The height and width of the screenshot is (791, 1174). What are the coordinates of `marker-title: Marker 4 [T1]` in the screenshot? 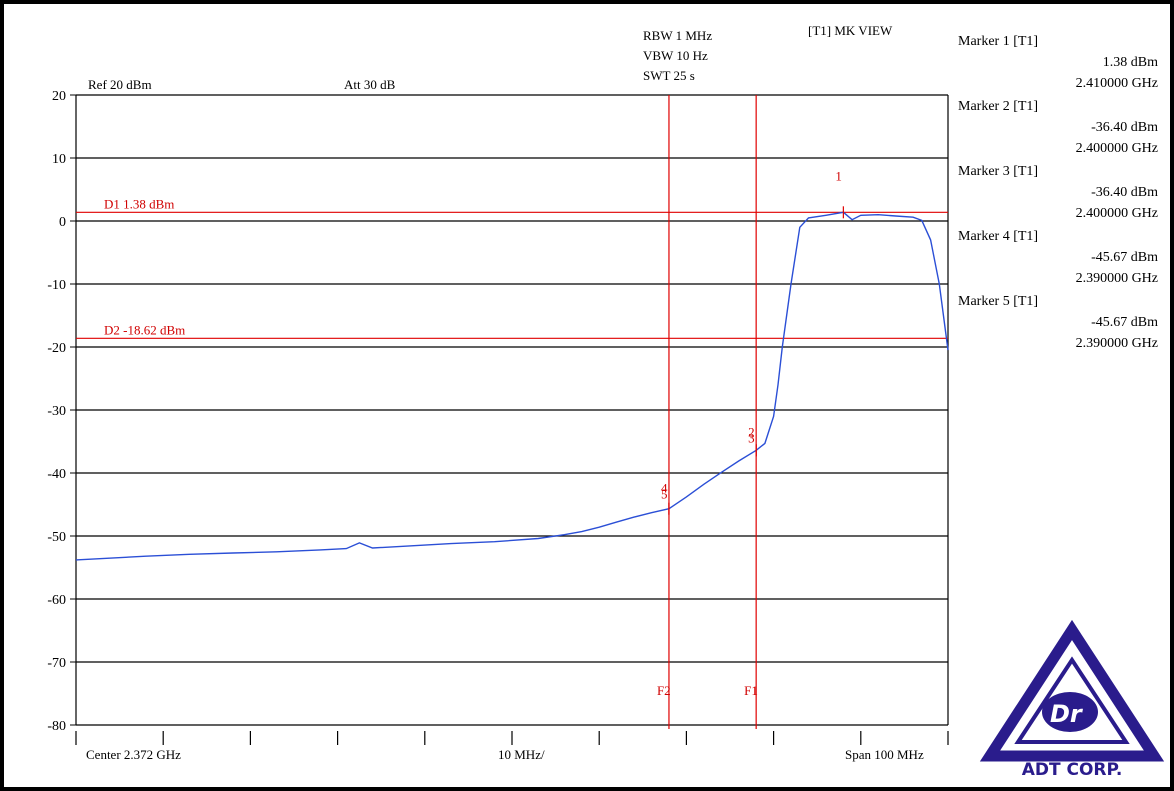 It's located at (998, 236).